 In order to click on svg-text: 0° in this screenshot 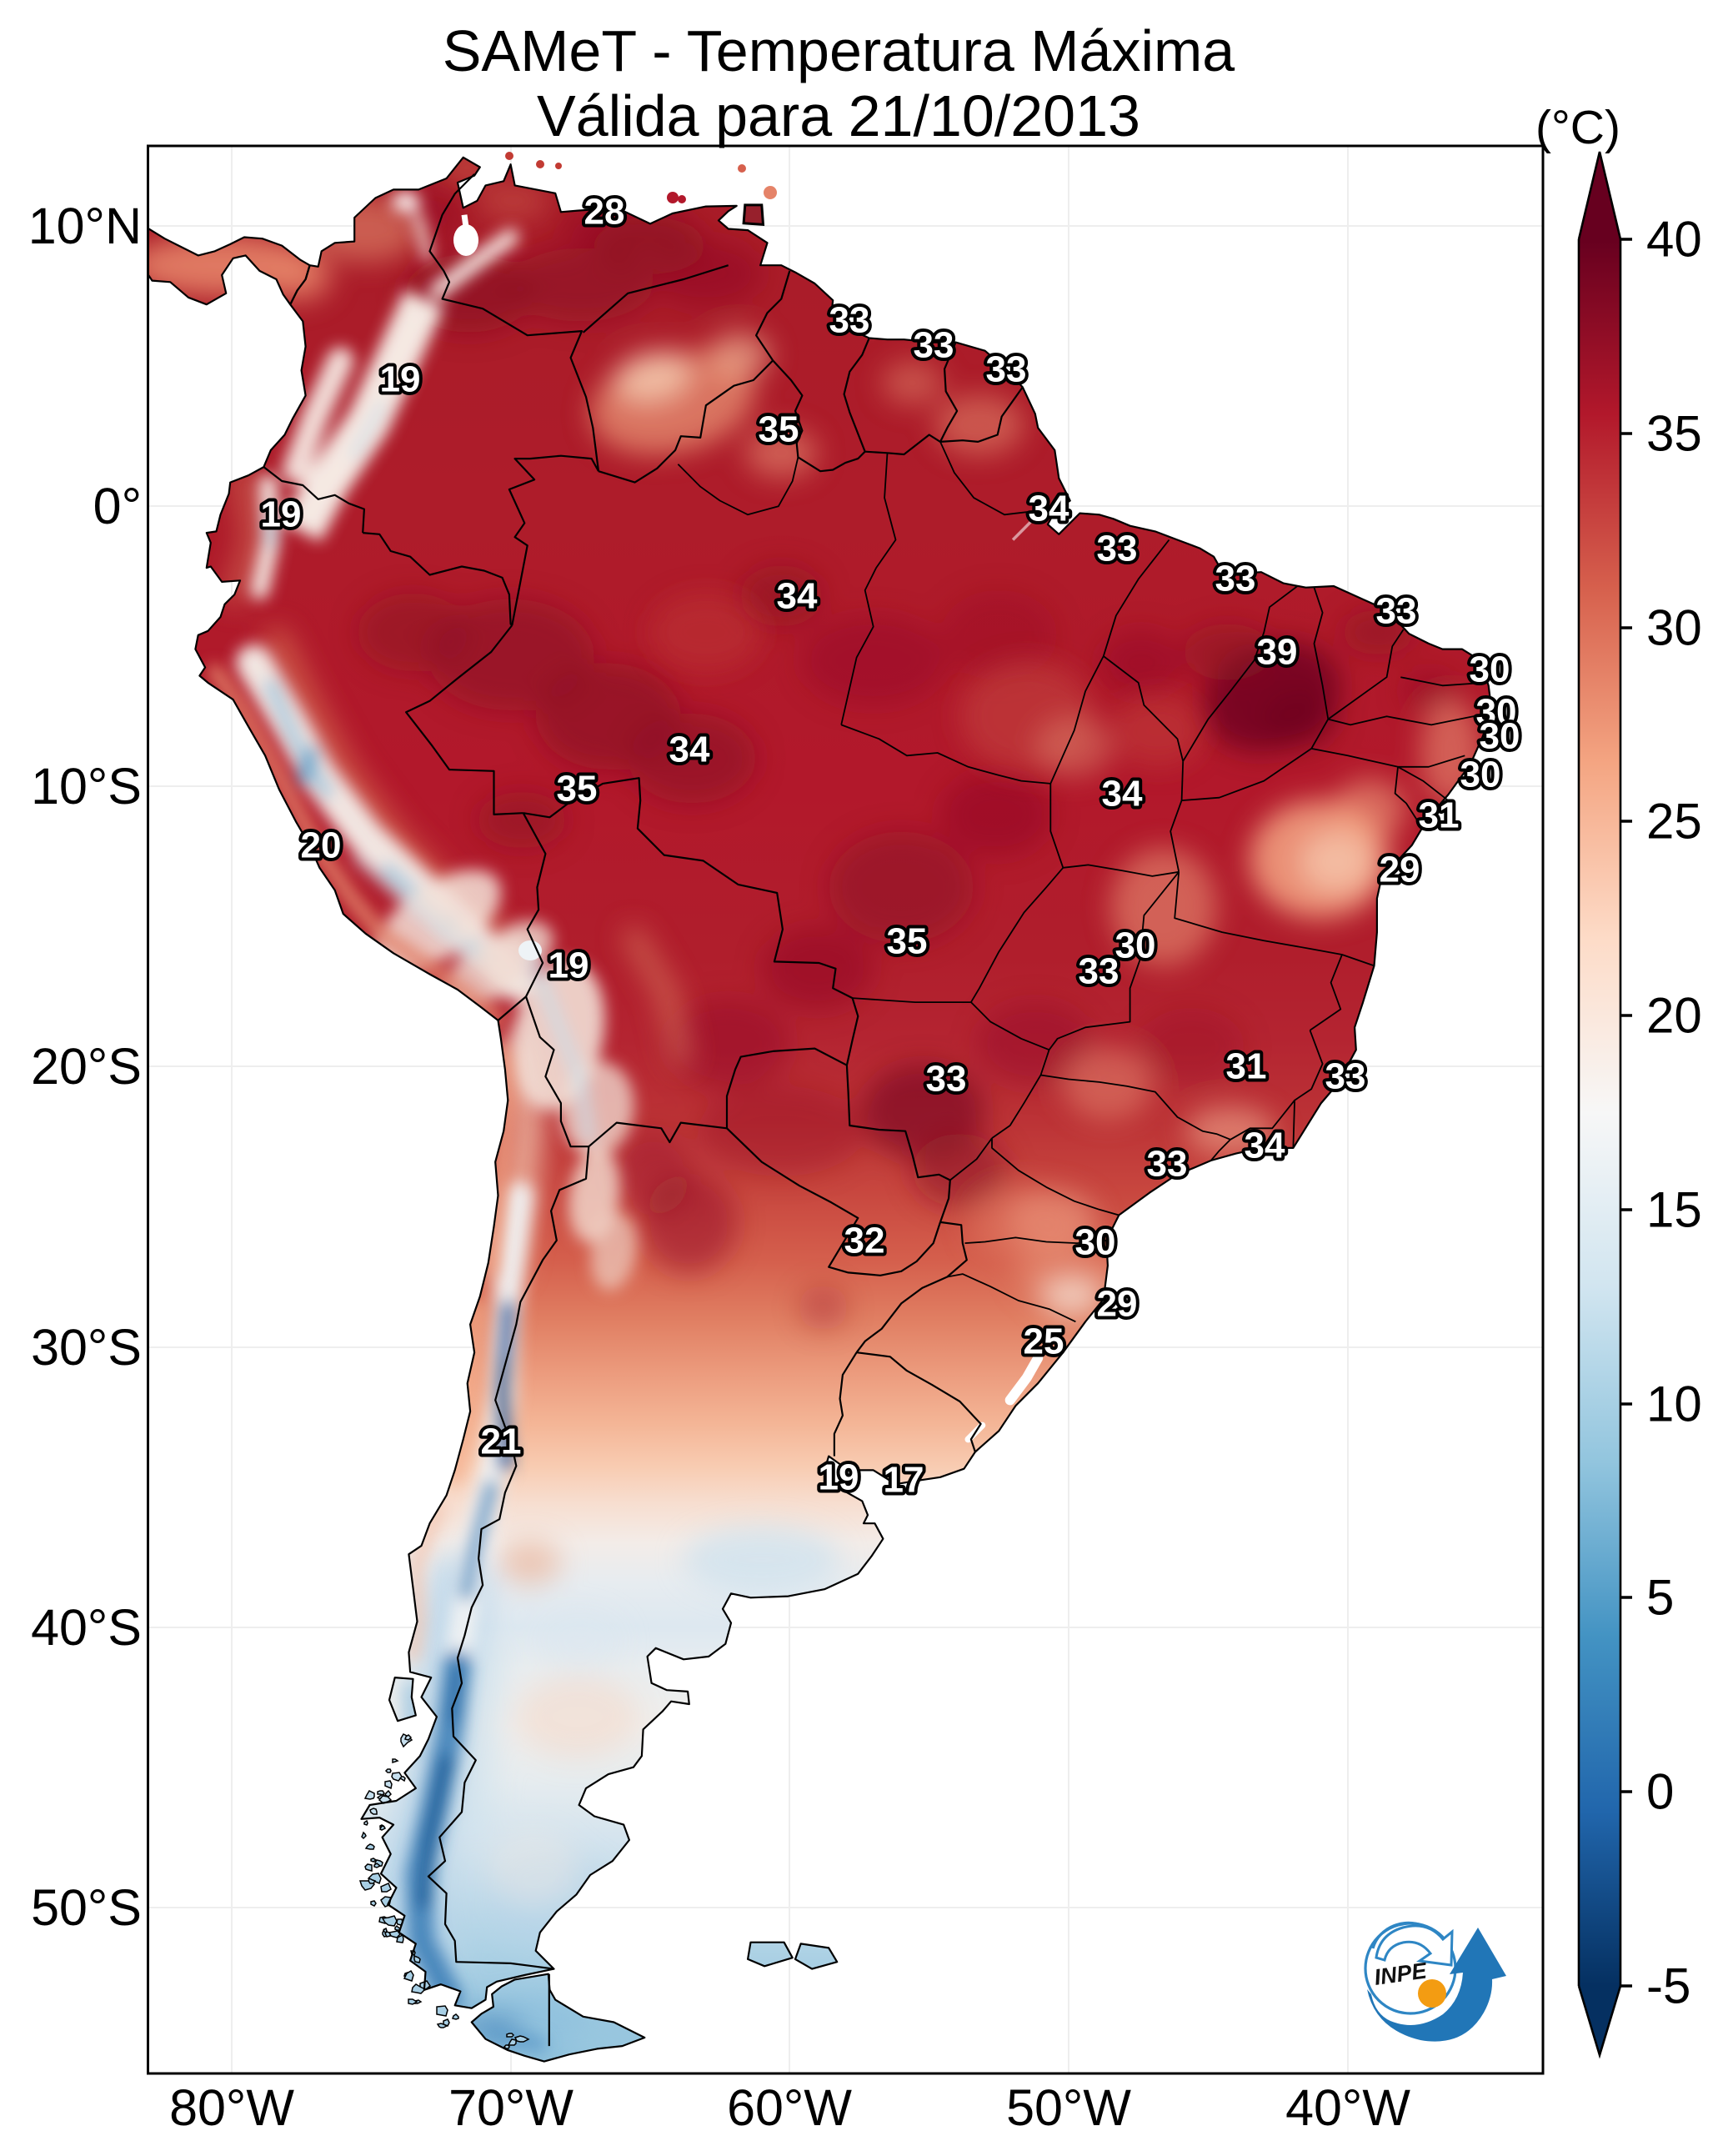, I will do `click(118, 506)`.